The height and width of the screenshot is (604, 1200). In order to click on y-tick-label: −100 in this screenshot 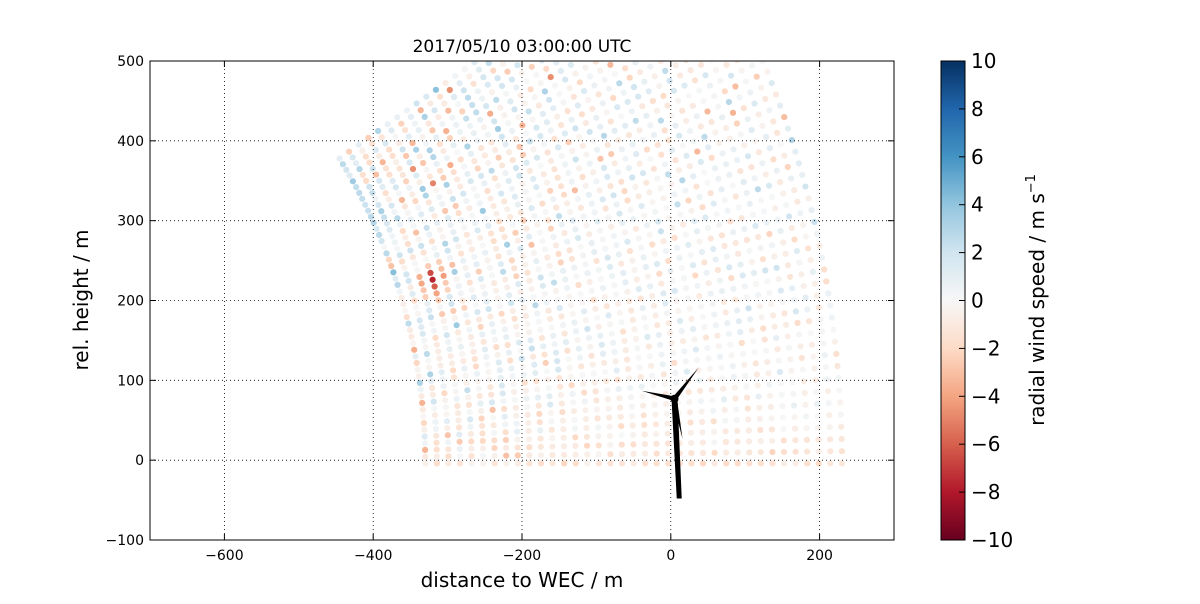, I will do `click(125, 541)`.